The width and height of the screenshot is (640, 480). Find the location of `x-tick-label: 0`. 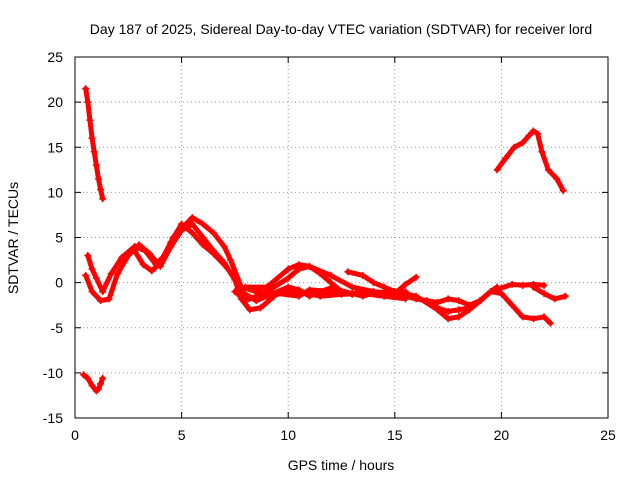

x-tick-label: 0 is located at coordinates (75, 435).